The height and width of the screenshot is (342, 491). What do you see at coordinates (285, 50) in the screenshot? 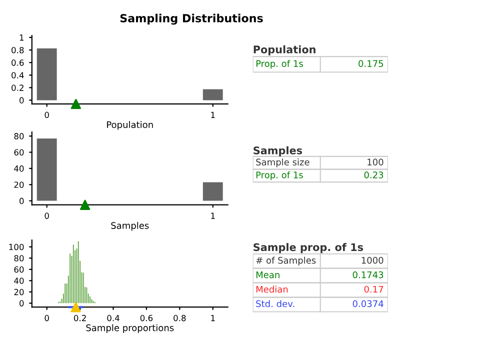
I see `text: Population` at bounding box center [285, 50].